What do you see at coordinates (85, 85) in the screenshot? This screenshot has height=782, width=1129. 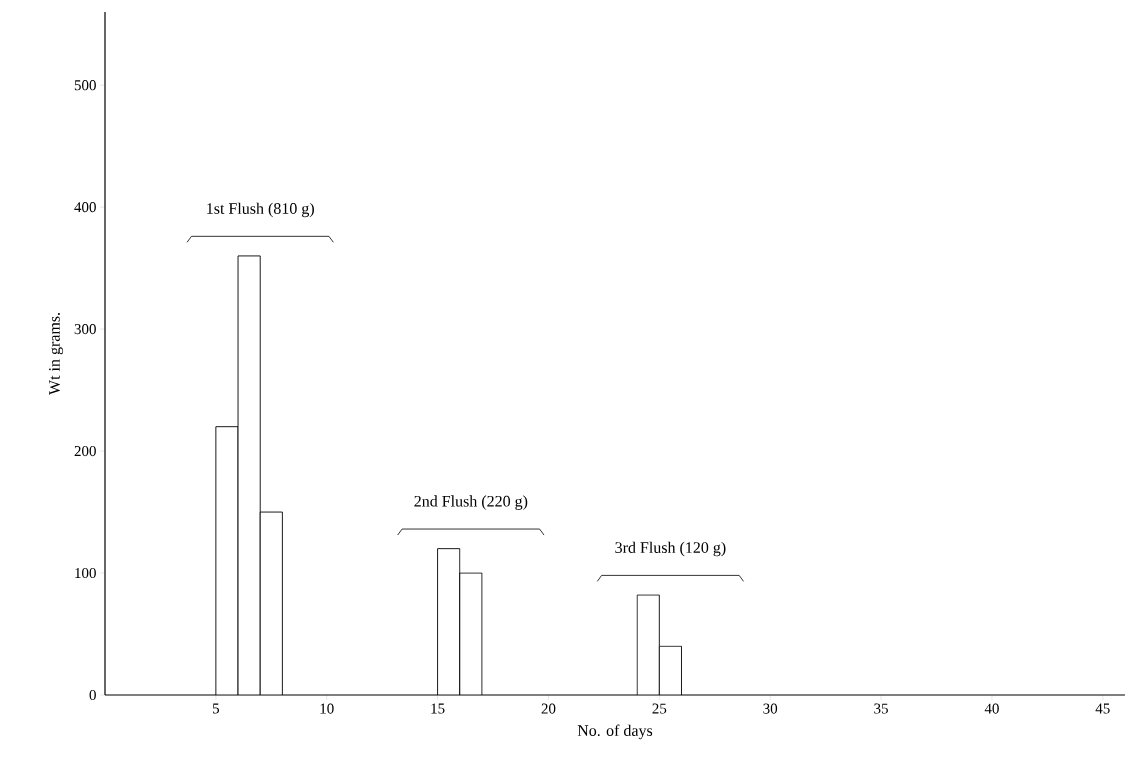 I see `y-tick-label: 500` at bounding box center [85, 85].